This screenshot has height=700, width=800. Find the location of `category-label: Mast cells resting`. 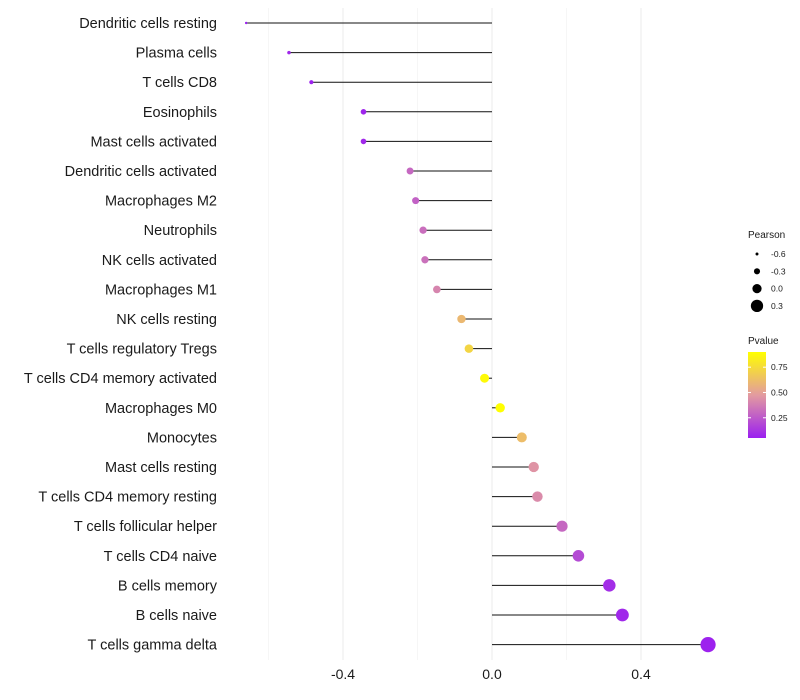

category-label: Mast cells resting is located at coordinates (161, 468).